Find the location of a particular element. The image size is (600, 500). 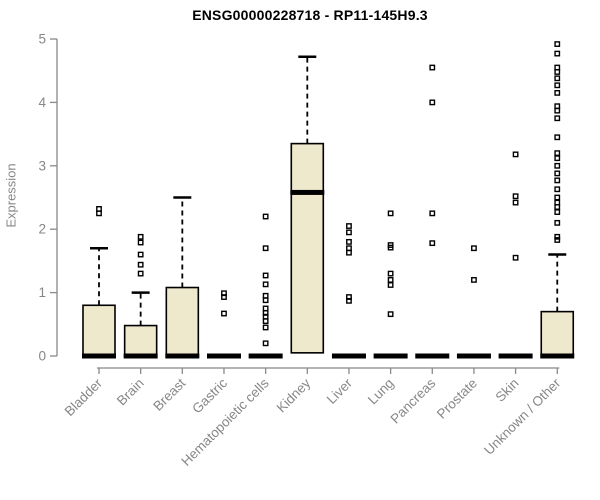

box-brain is located at coordinates (140, 340).